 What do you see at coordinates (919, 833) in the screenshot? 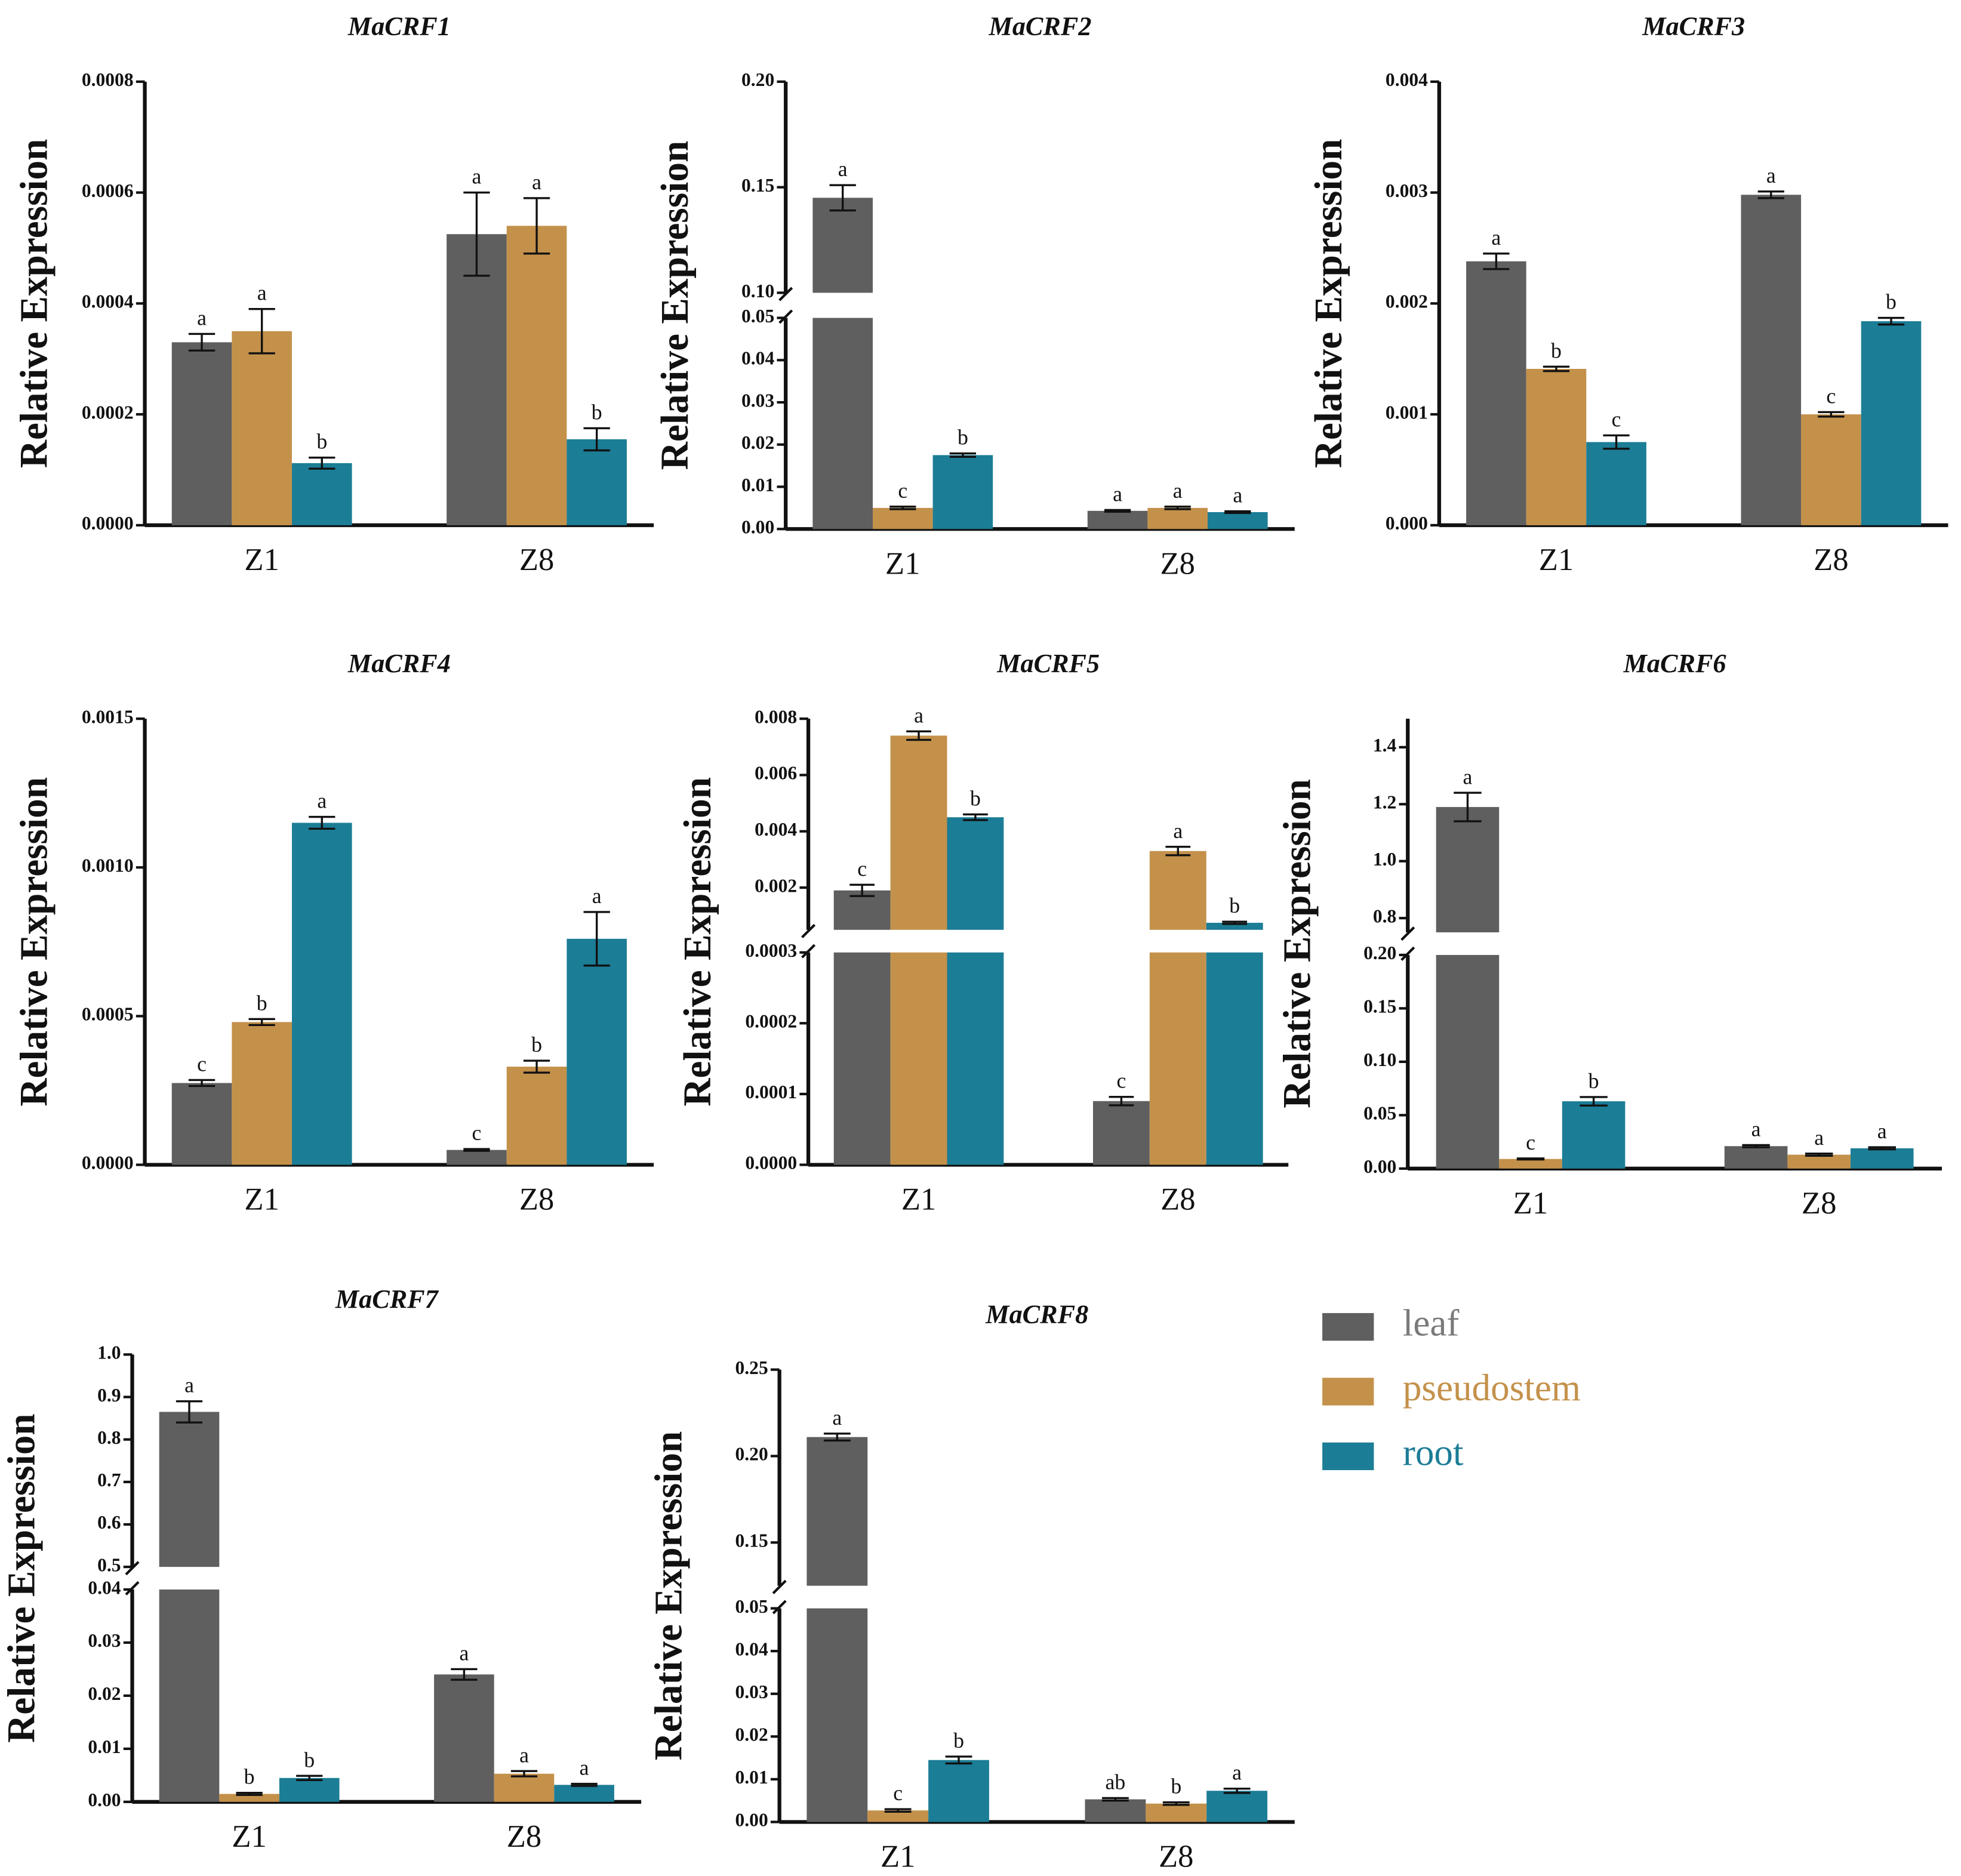
I see `bar-upper` at bounding box center [919, 833].